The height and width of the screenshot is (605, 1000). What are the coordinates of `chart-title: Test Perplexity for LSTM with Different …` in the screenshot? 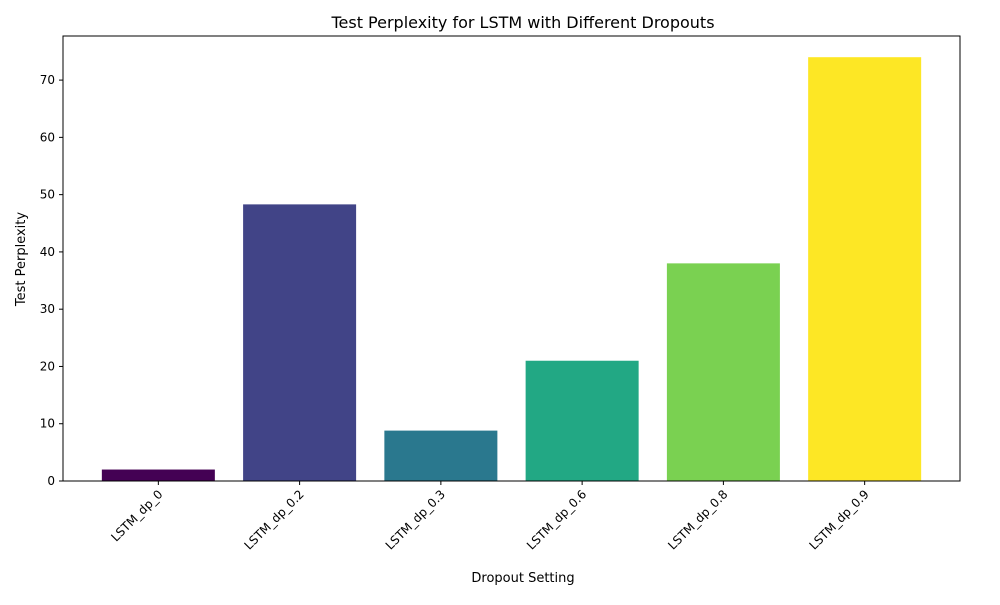 It's located at (522, 22).